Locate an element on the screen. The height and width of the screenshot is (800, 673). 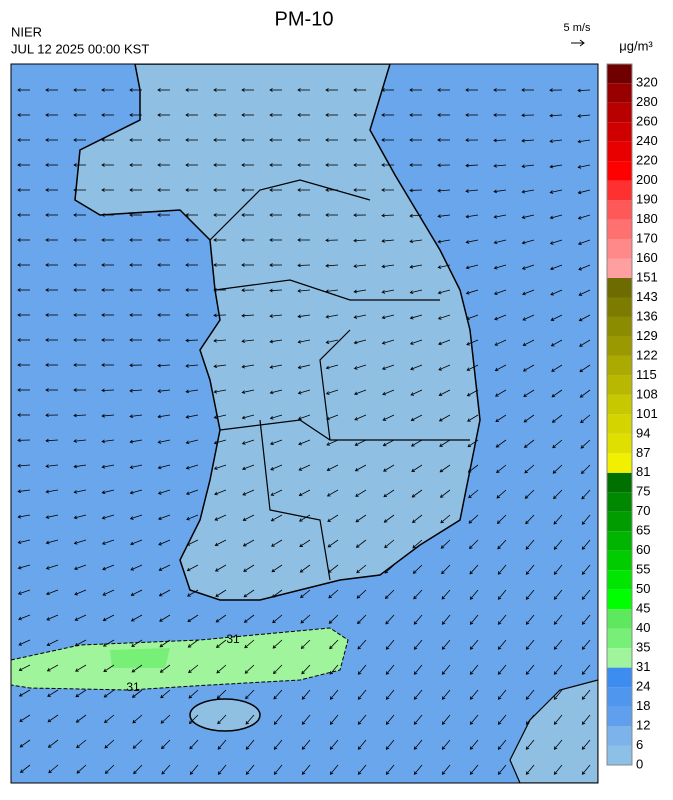
jeju-island is located at coordinates (225, 715).